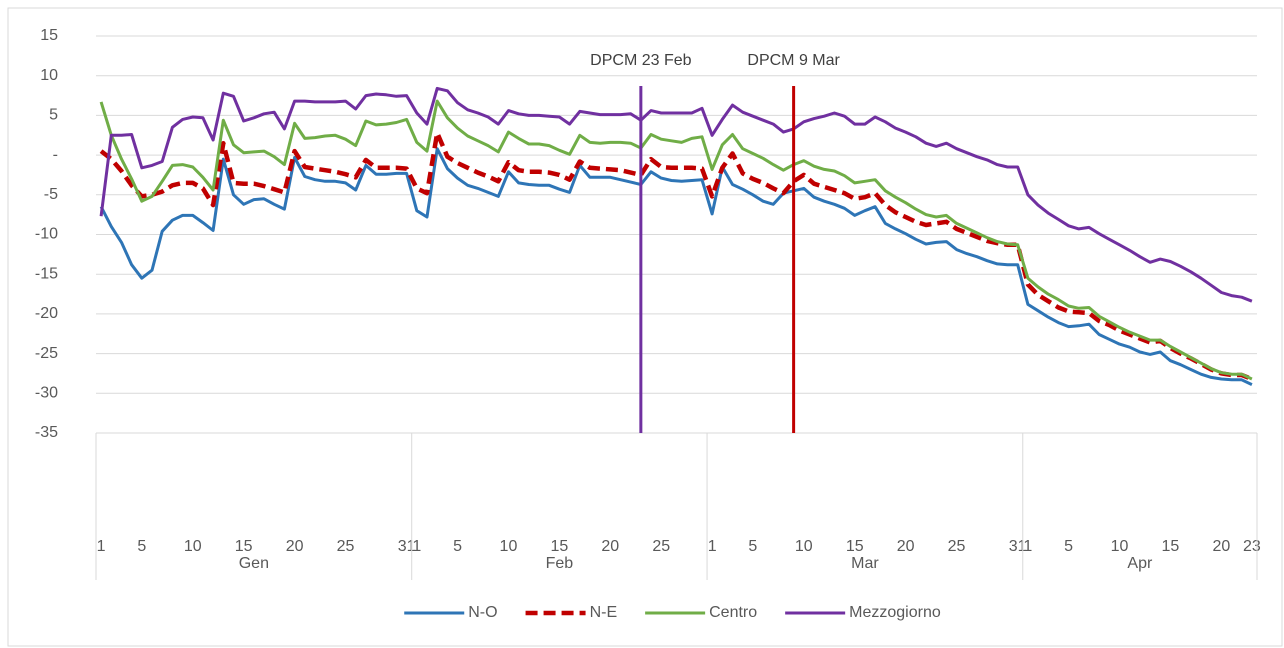  I want to click on y-tick-label: 15, so click(49, 35).